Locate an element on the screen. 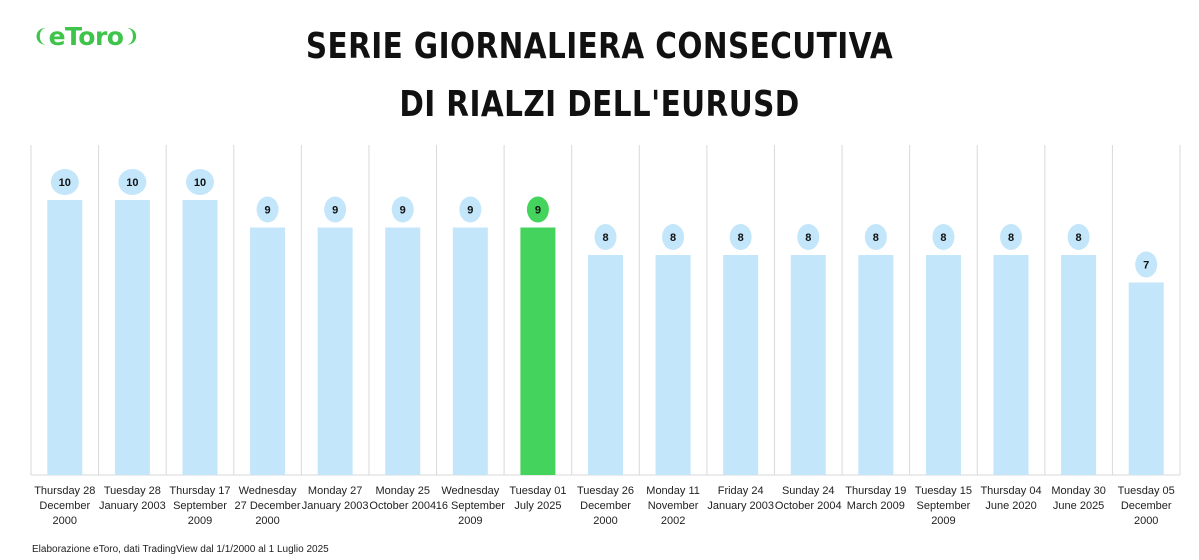 The width and height of the screenshot is (1199, 560). data-label: 7 is located at coordinates (1146, 266).